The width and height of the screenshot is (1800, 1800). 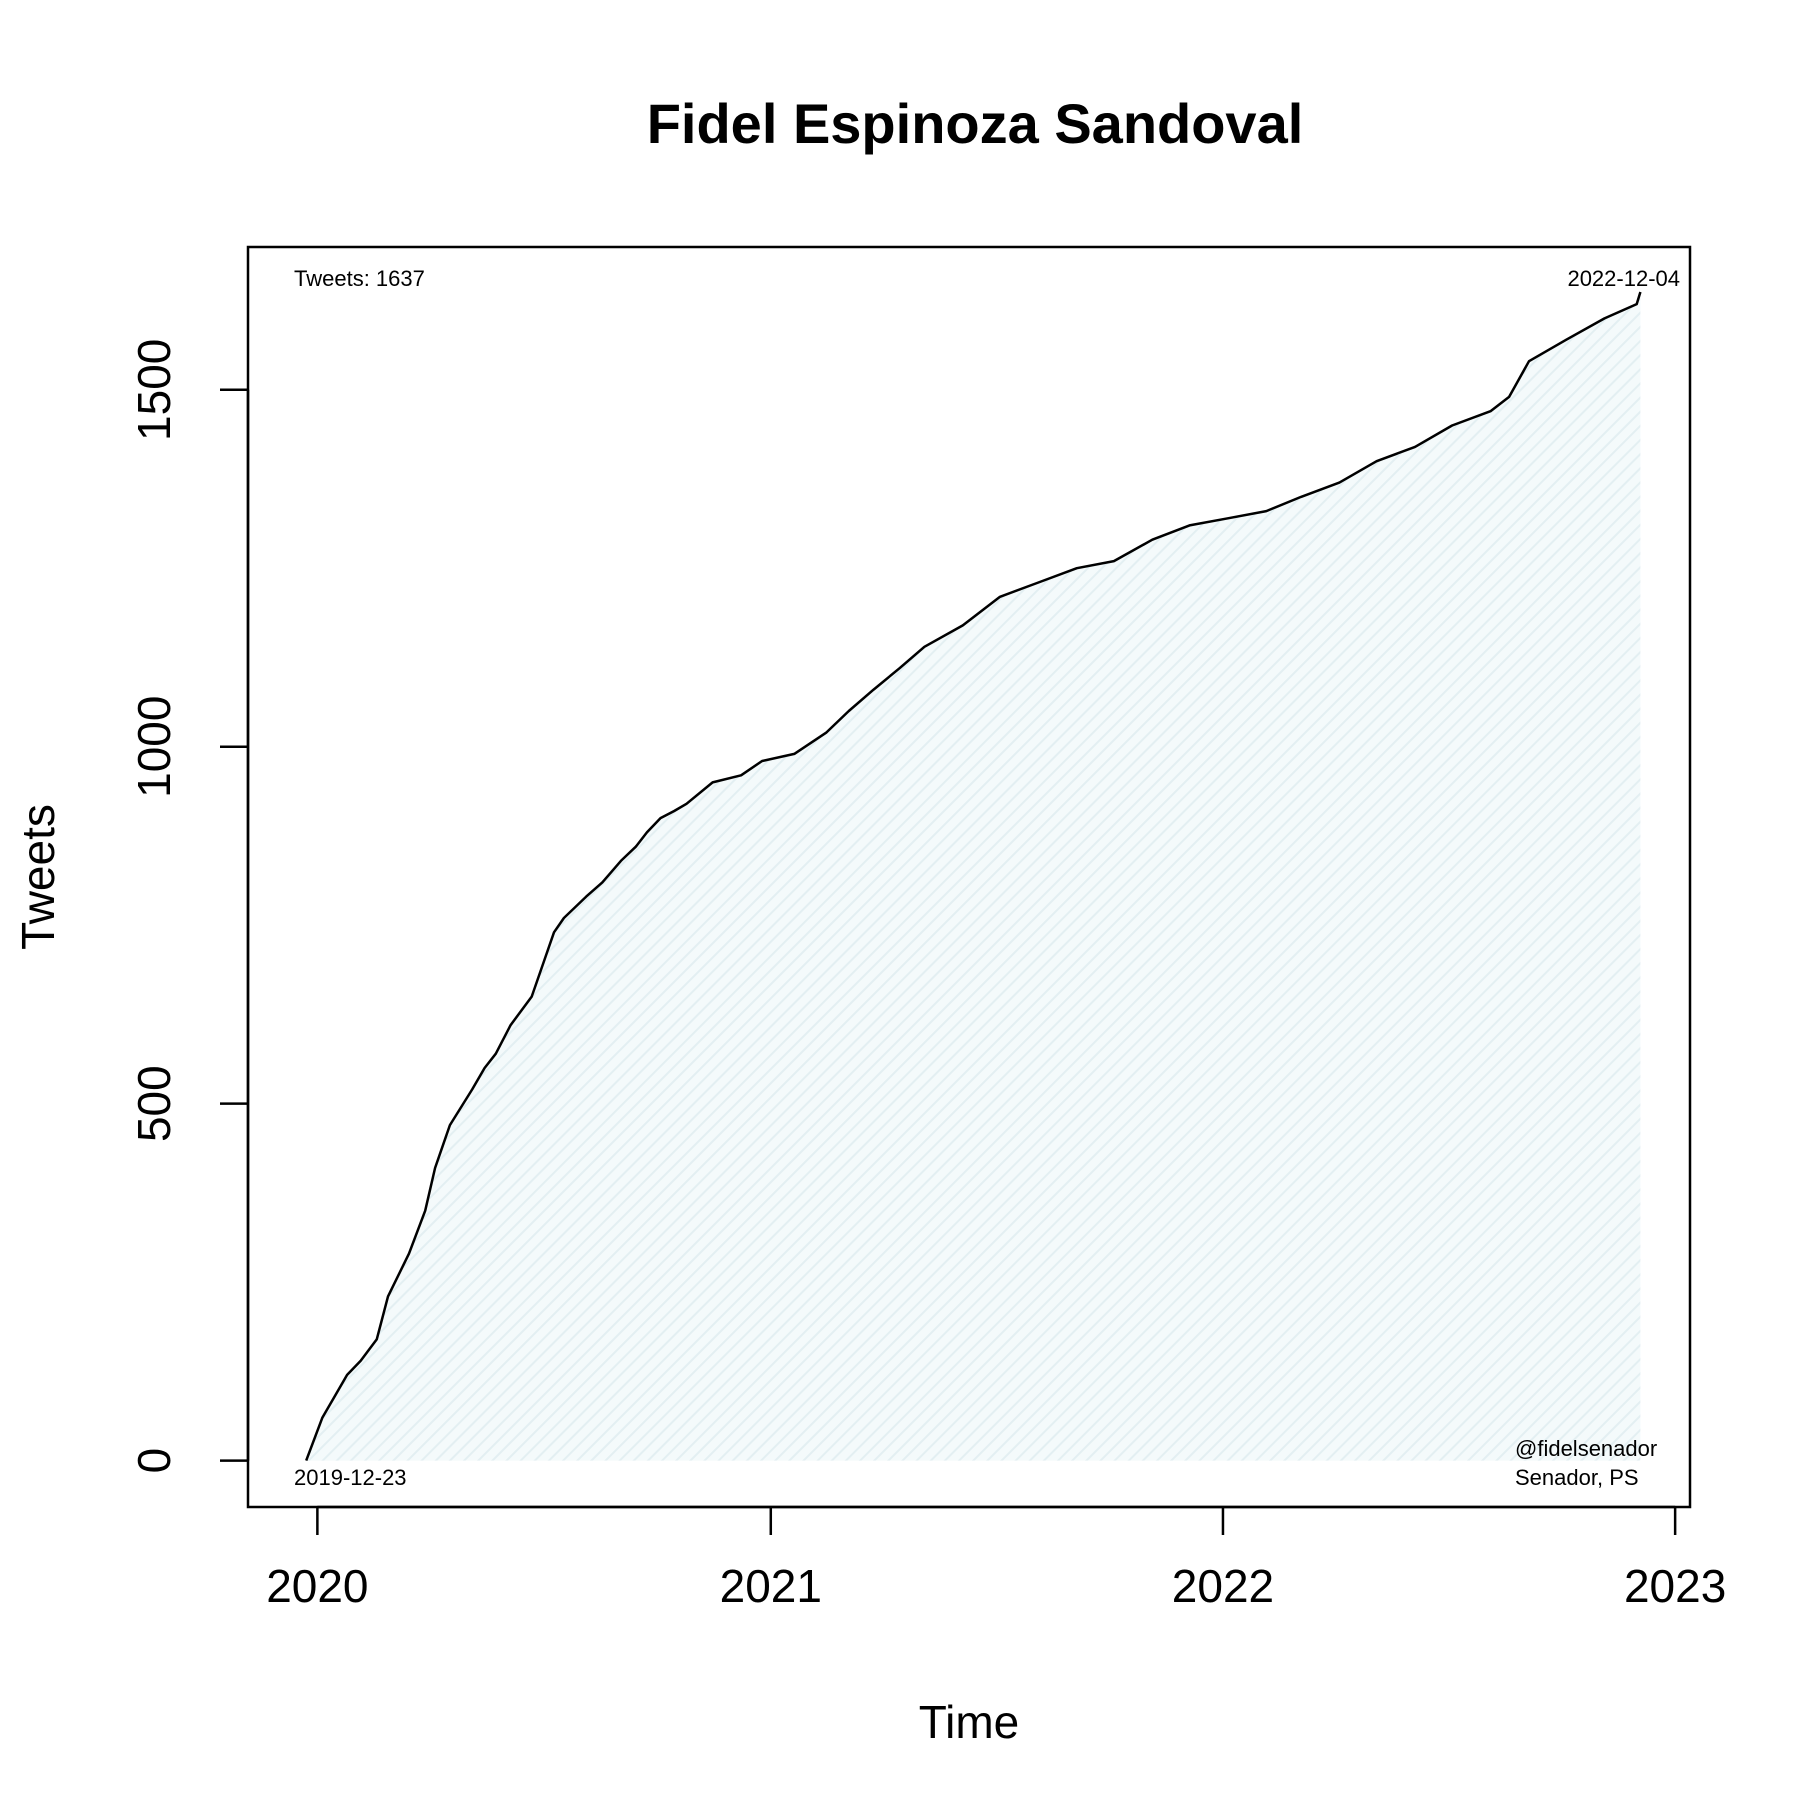 I want to click on annotation-first-date: 2019-12-23, so click(x=350, y=1477).